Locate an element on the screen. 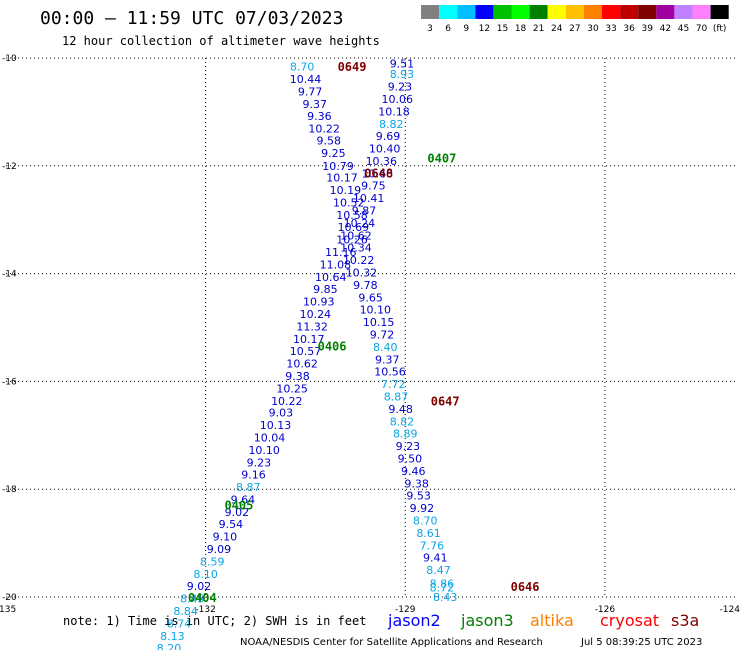  wave-height-label: 10.52 is located at coordinates (349, 202).